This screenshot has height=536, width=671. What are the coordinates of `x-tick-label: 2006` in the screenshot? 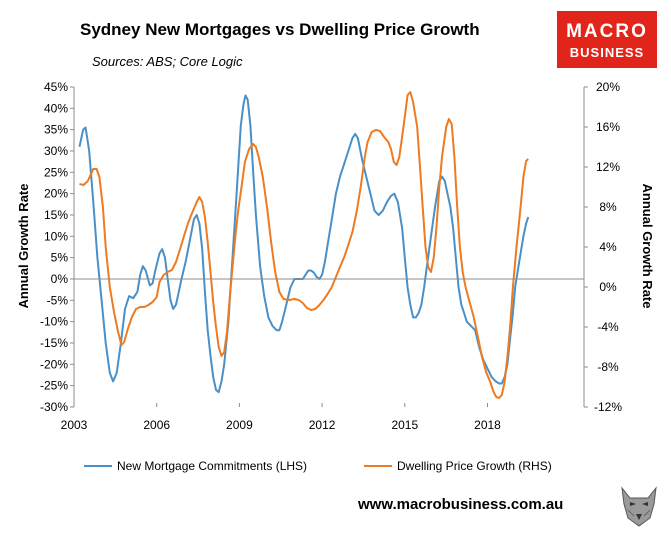 It's located at (156, 425).